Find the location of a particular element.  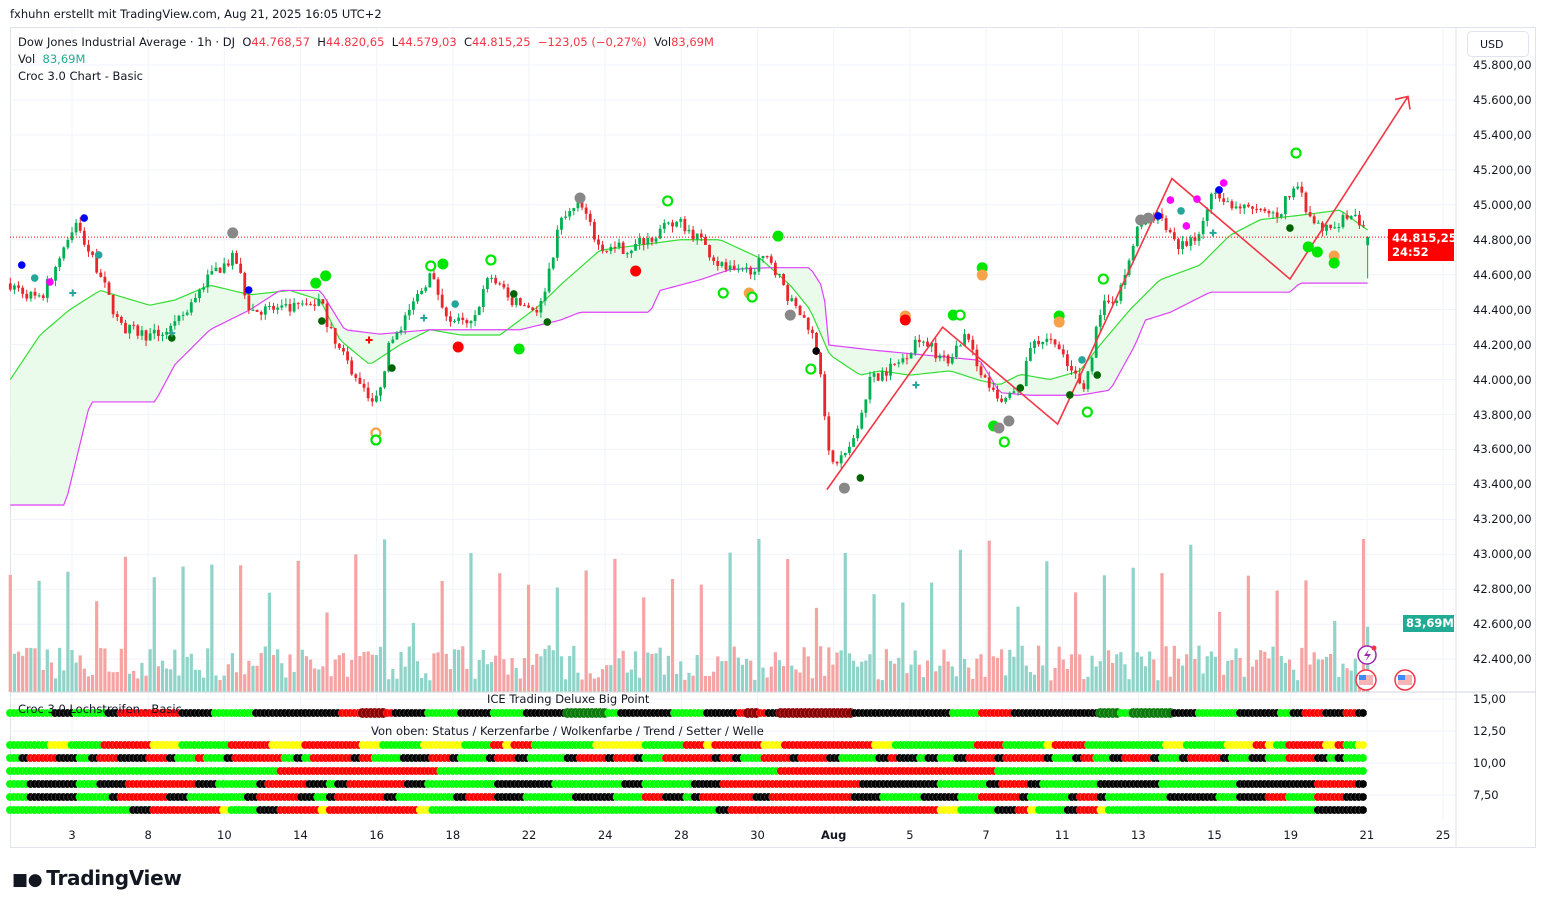

indicator-legend: Croc 3.0 Chart - Basic is located at coordinates (80, 76).